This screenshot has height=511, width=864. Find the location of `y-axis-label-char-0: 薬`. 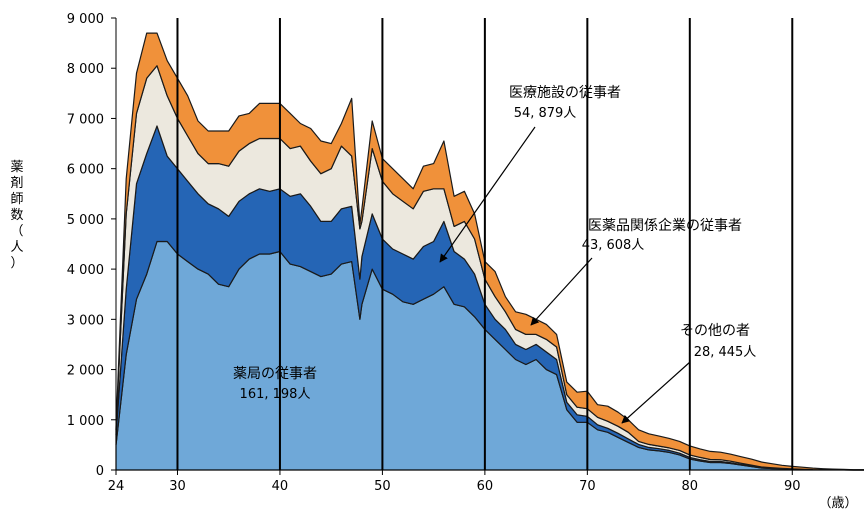

y-axis-label-char-0: 薬 is located at coordinates (17, 167).